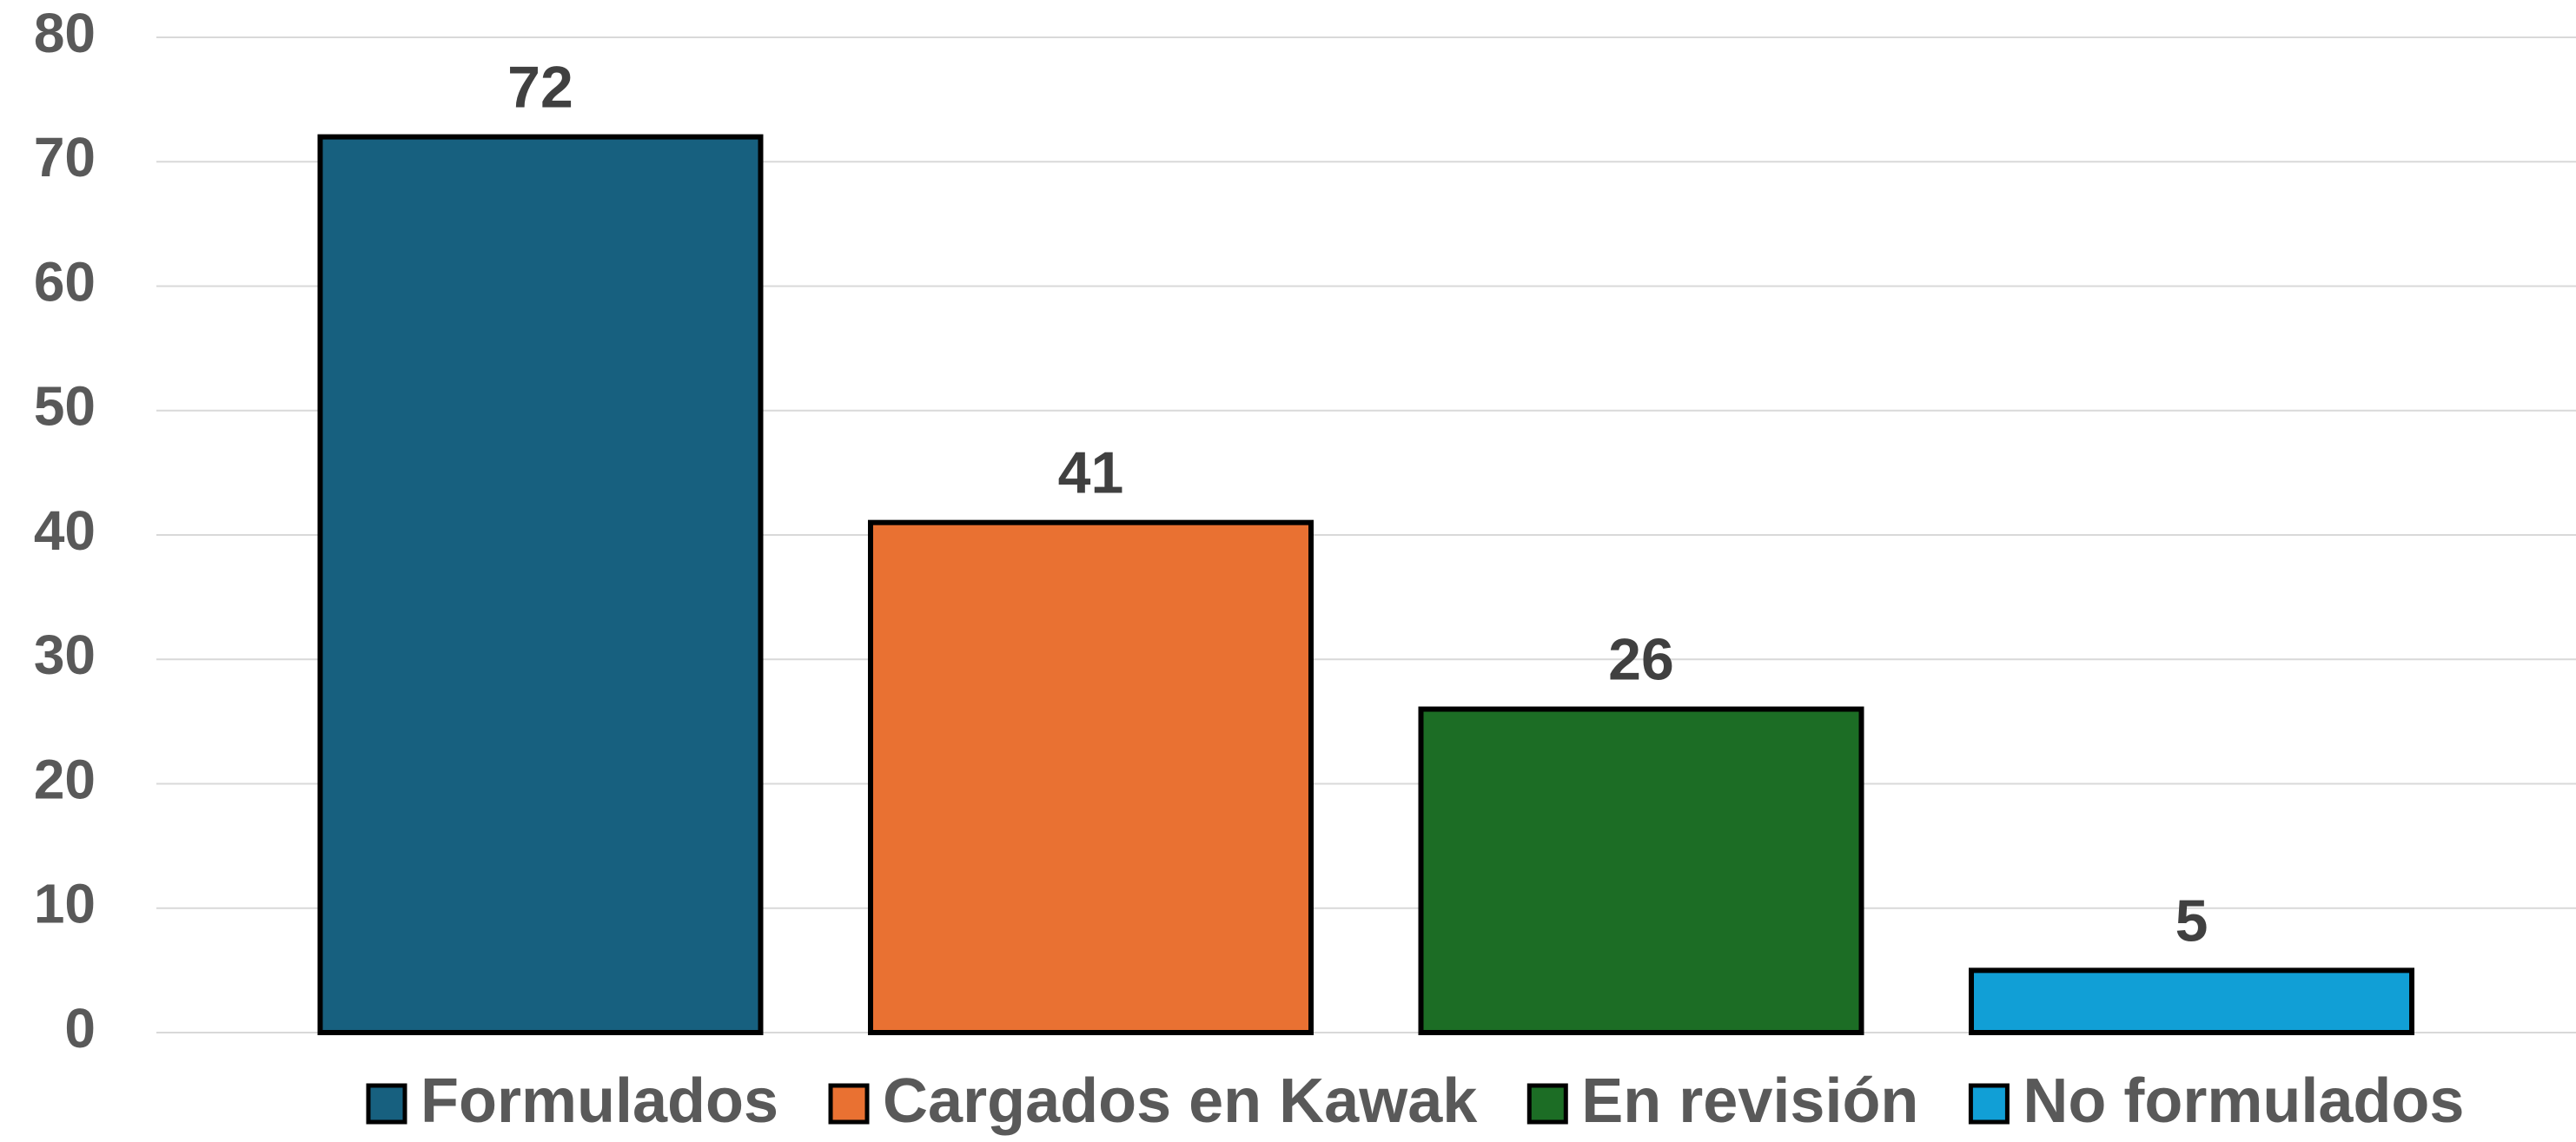  Describe the element at coordinates (65, 655) in the screenshot. I see `y-tick-label: 30` at that location.